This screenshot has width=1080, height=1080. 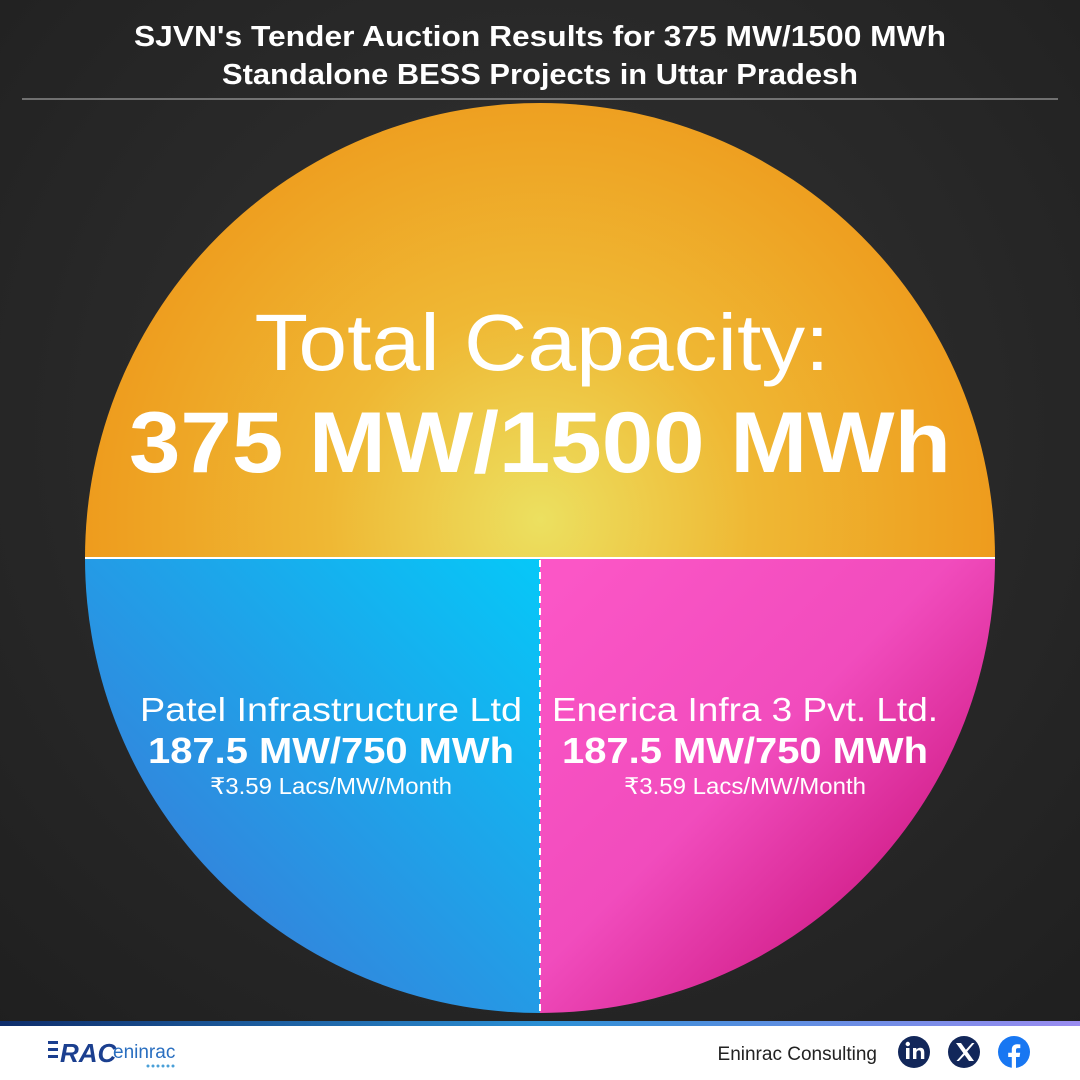 What do you see at coordinates (914, 1052) in the screenshot?
I see `linkedin-icon` at bounding box center [914, 1052].